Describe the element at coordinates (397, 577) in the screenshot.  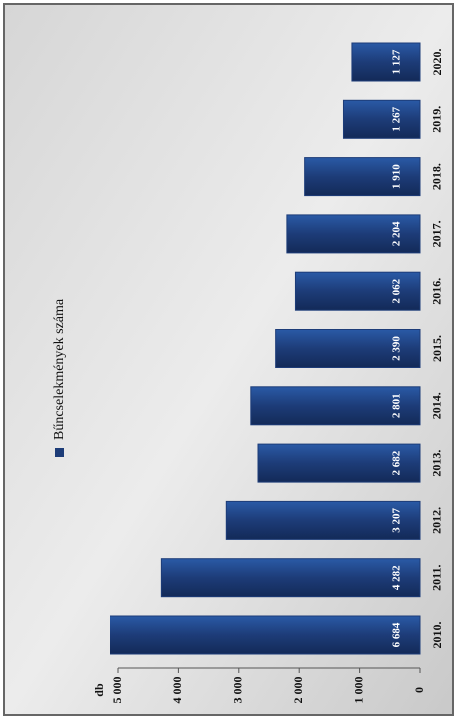
I see `value-label: 4 282` at that location.